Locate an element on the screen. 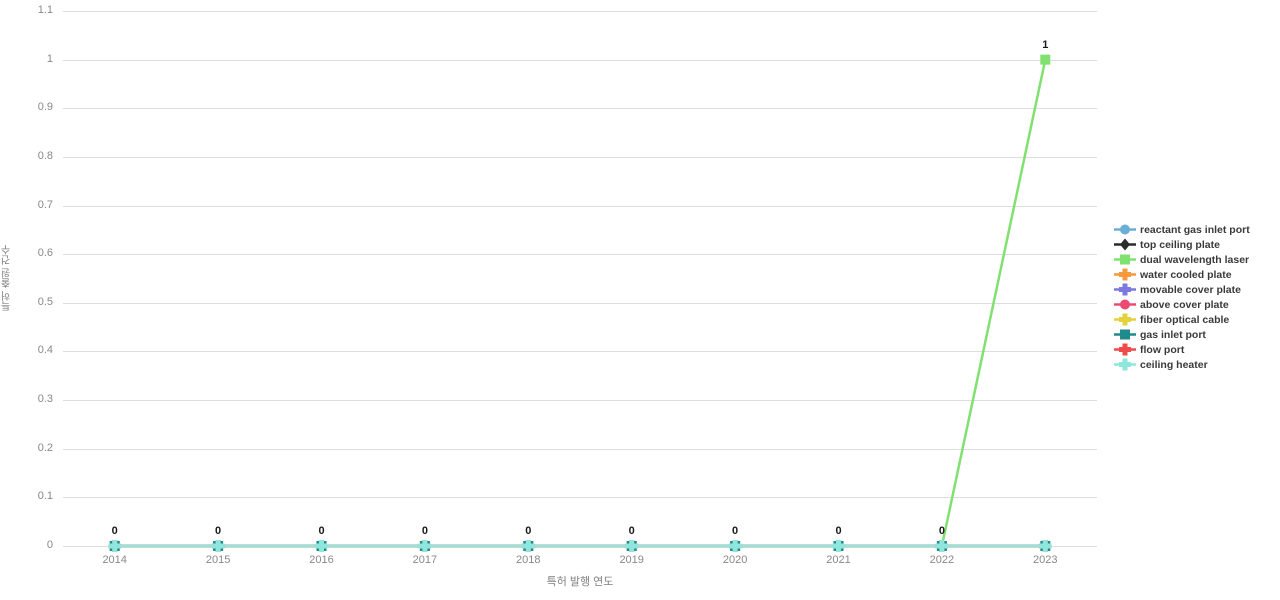 This screenshot has width=1280, height=600. x-axis-tick: 2016 is located at coordinates (321, 560).